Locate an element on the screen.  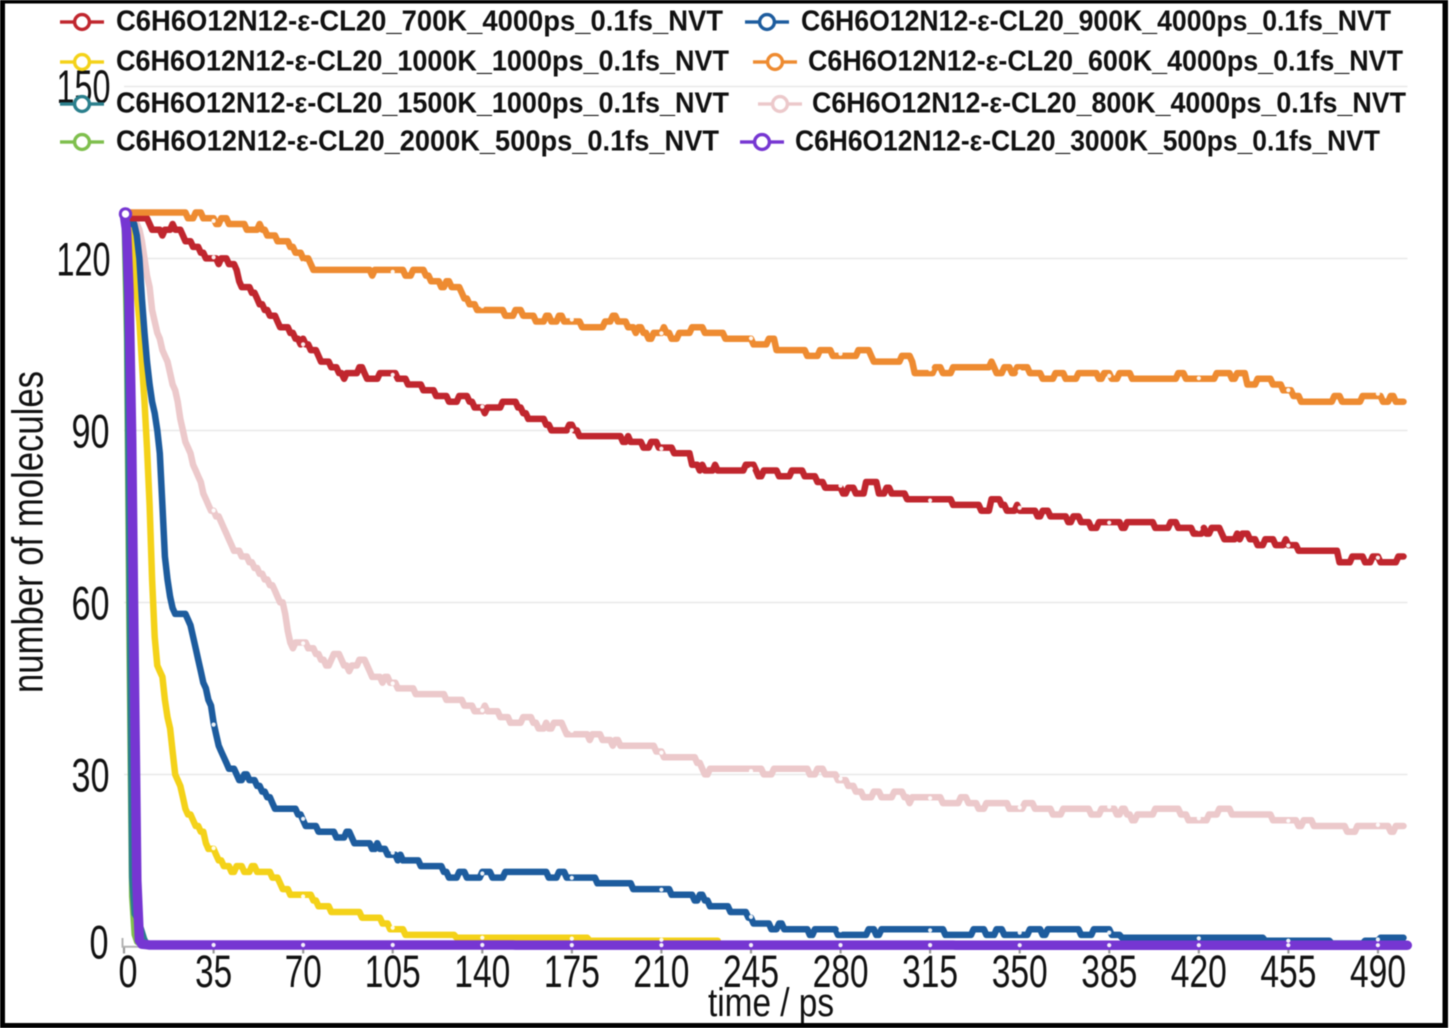
svg-text: 385 is located at coordinates (1109, 971).